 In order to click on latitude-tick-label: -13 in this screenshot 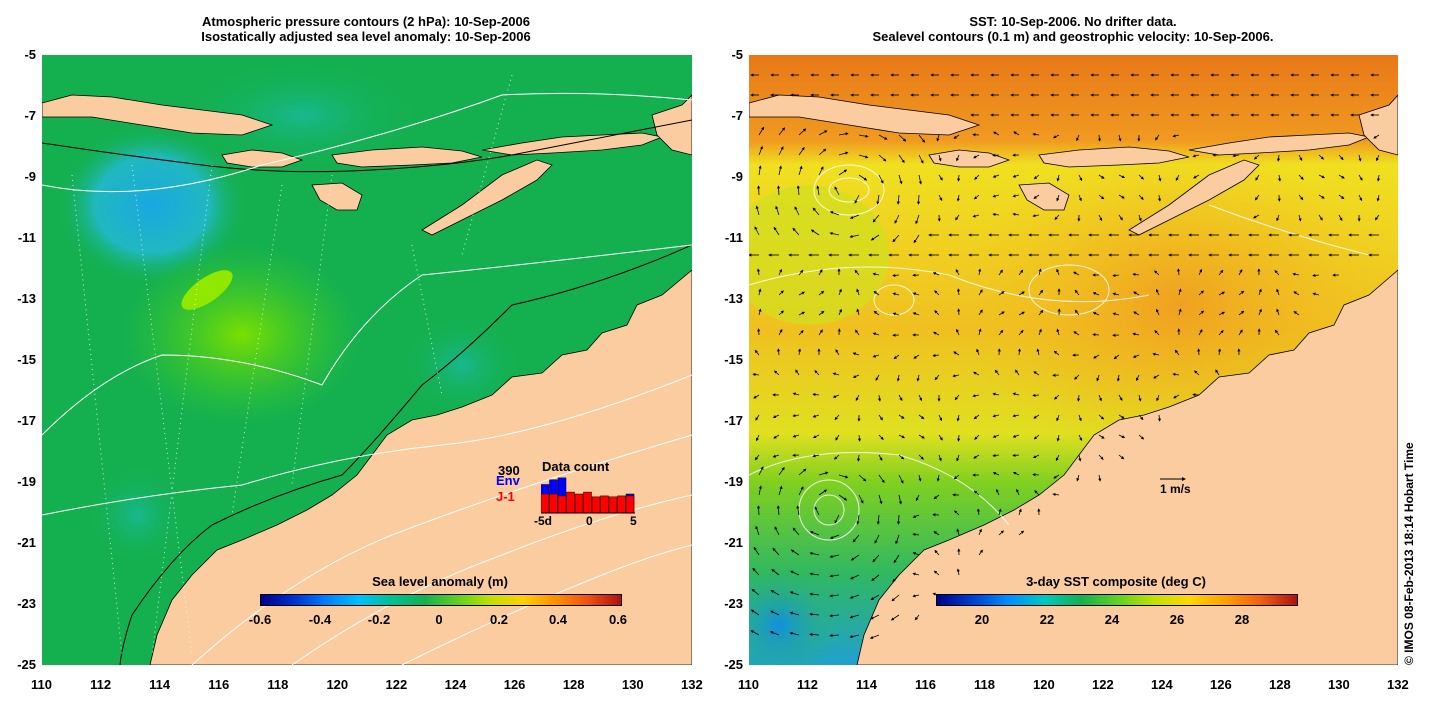, I will do `click(733, 298)`.